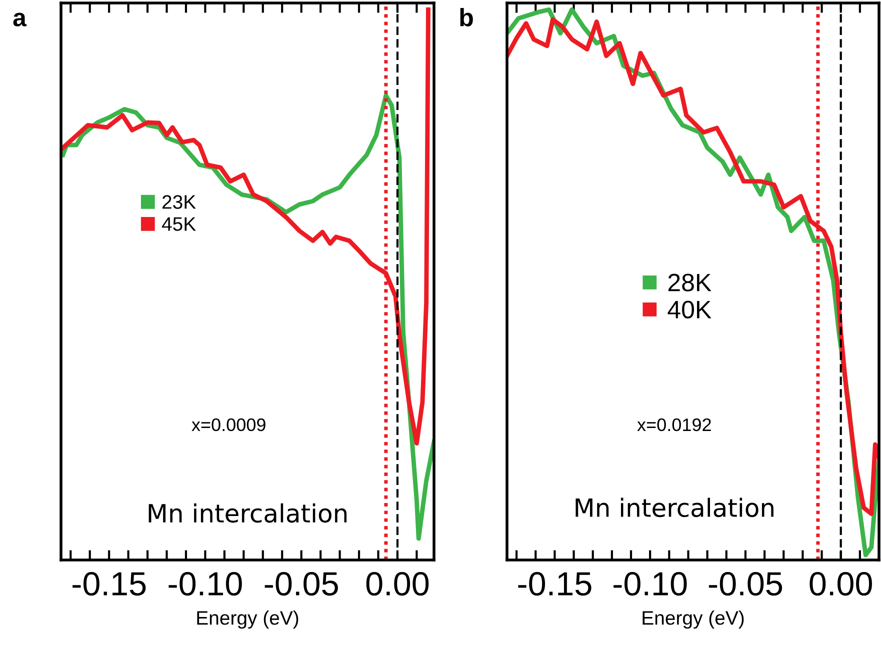 Image resolution: width=881 pixels, height=651 pixels. What do you see at coordinates (179, 202) in the screenshot?
I see `legend-label: 23K` at bounding box center [179, 202].